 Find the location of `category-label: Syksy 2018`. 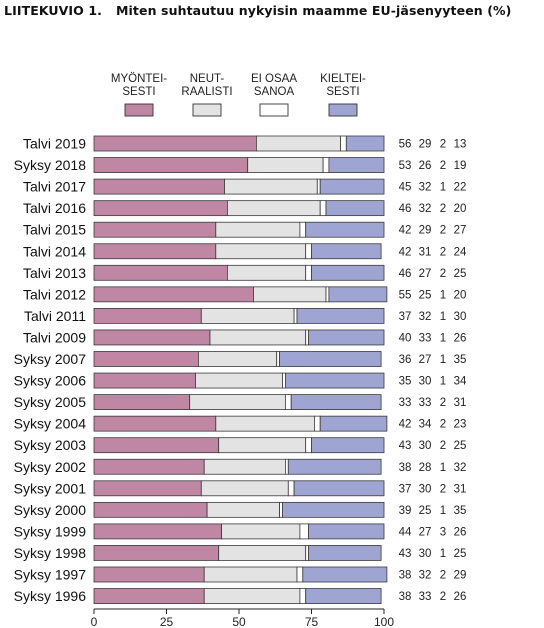

category-label: Syksy 2018 is located at coordinates (50, 165).